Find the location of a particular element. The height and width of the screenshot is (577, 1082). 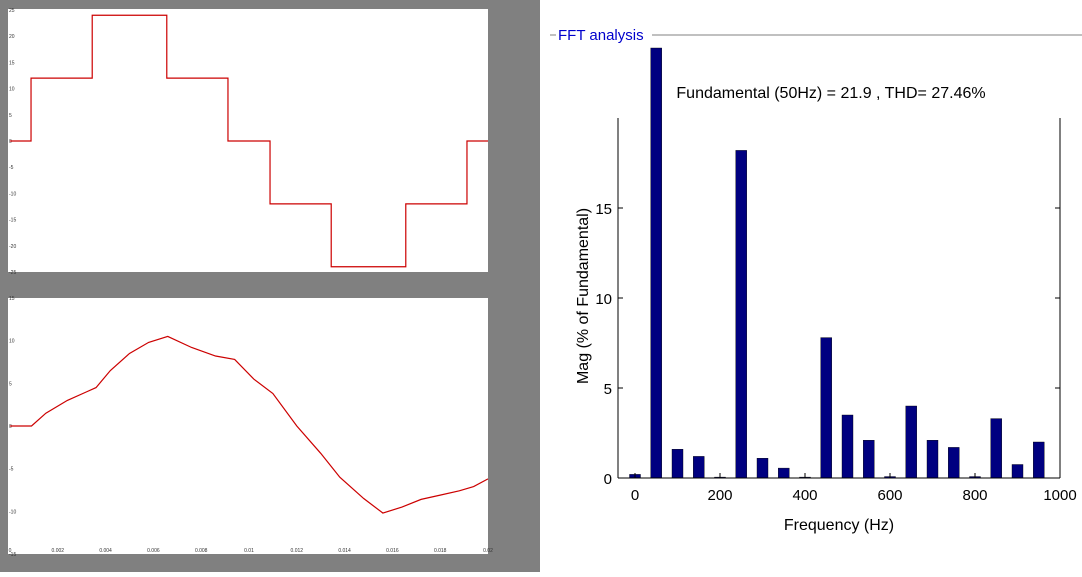

x-tick-label: 0.01 is located at coordinates (249, 551).